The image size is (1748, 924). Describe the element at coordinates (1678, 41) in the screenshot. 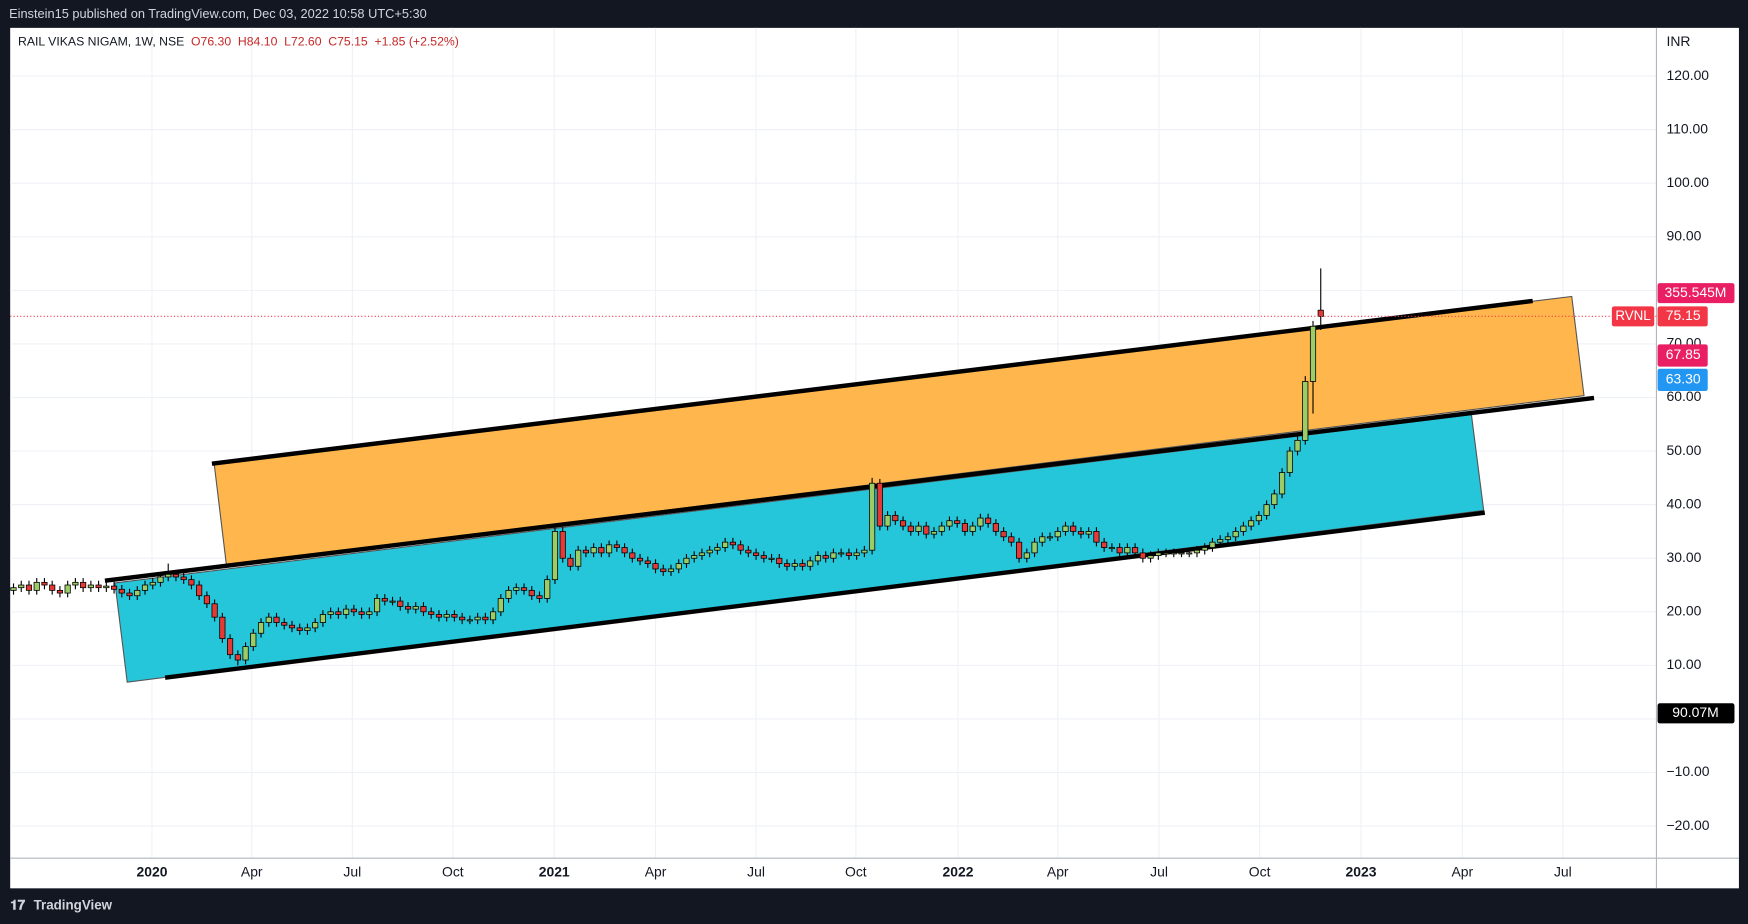

I see `currency: INR` at that location.